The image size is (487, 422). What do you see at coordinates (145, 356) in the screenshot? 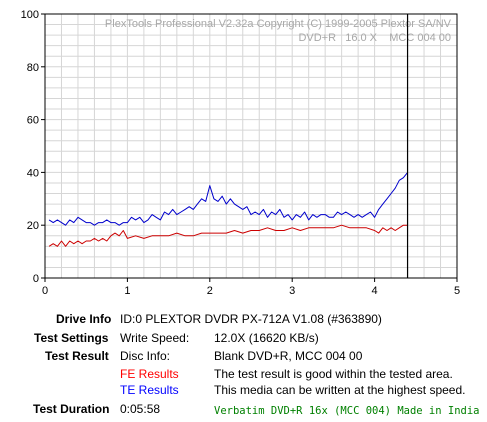
I see `disc-info-label: Disc Info:` at bounding box center [145, 356].